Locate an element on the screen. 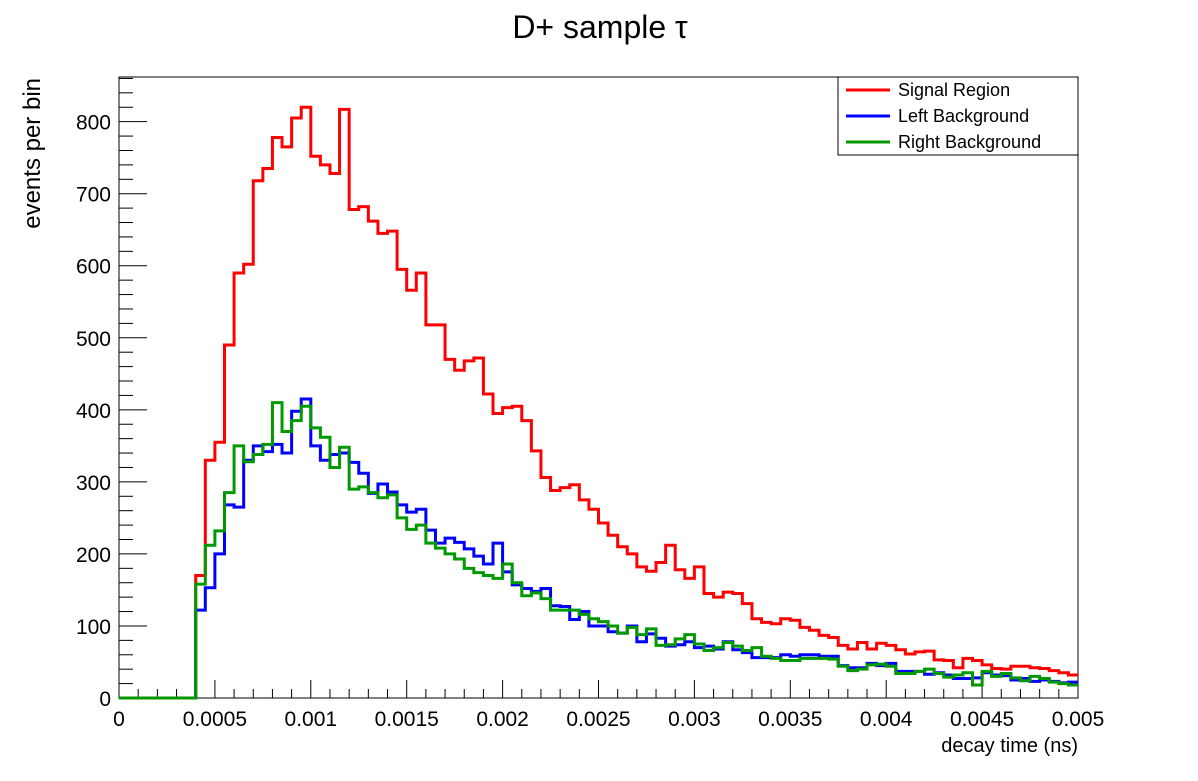 This screenshot has height=781, width=1198. legend-item: Signal Region is located at coordinates (928, 90).